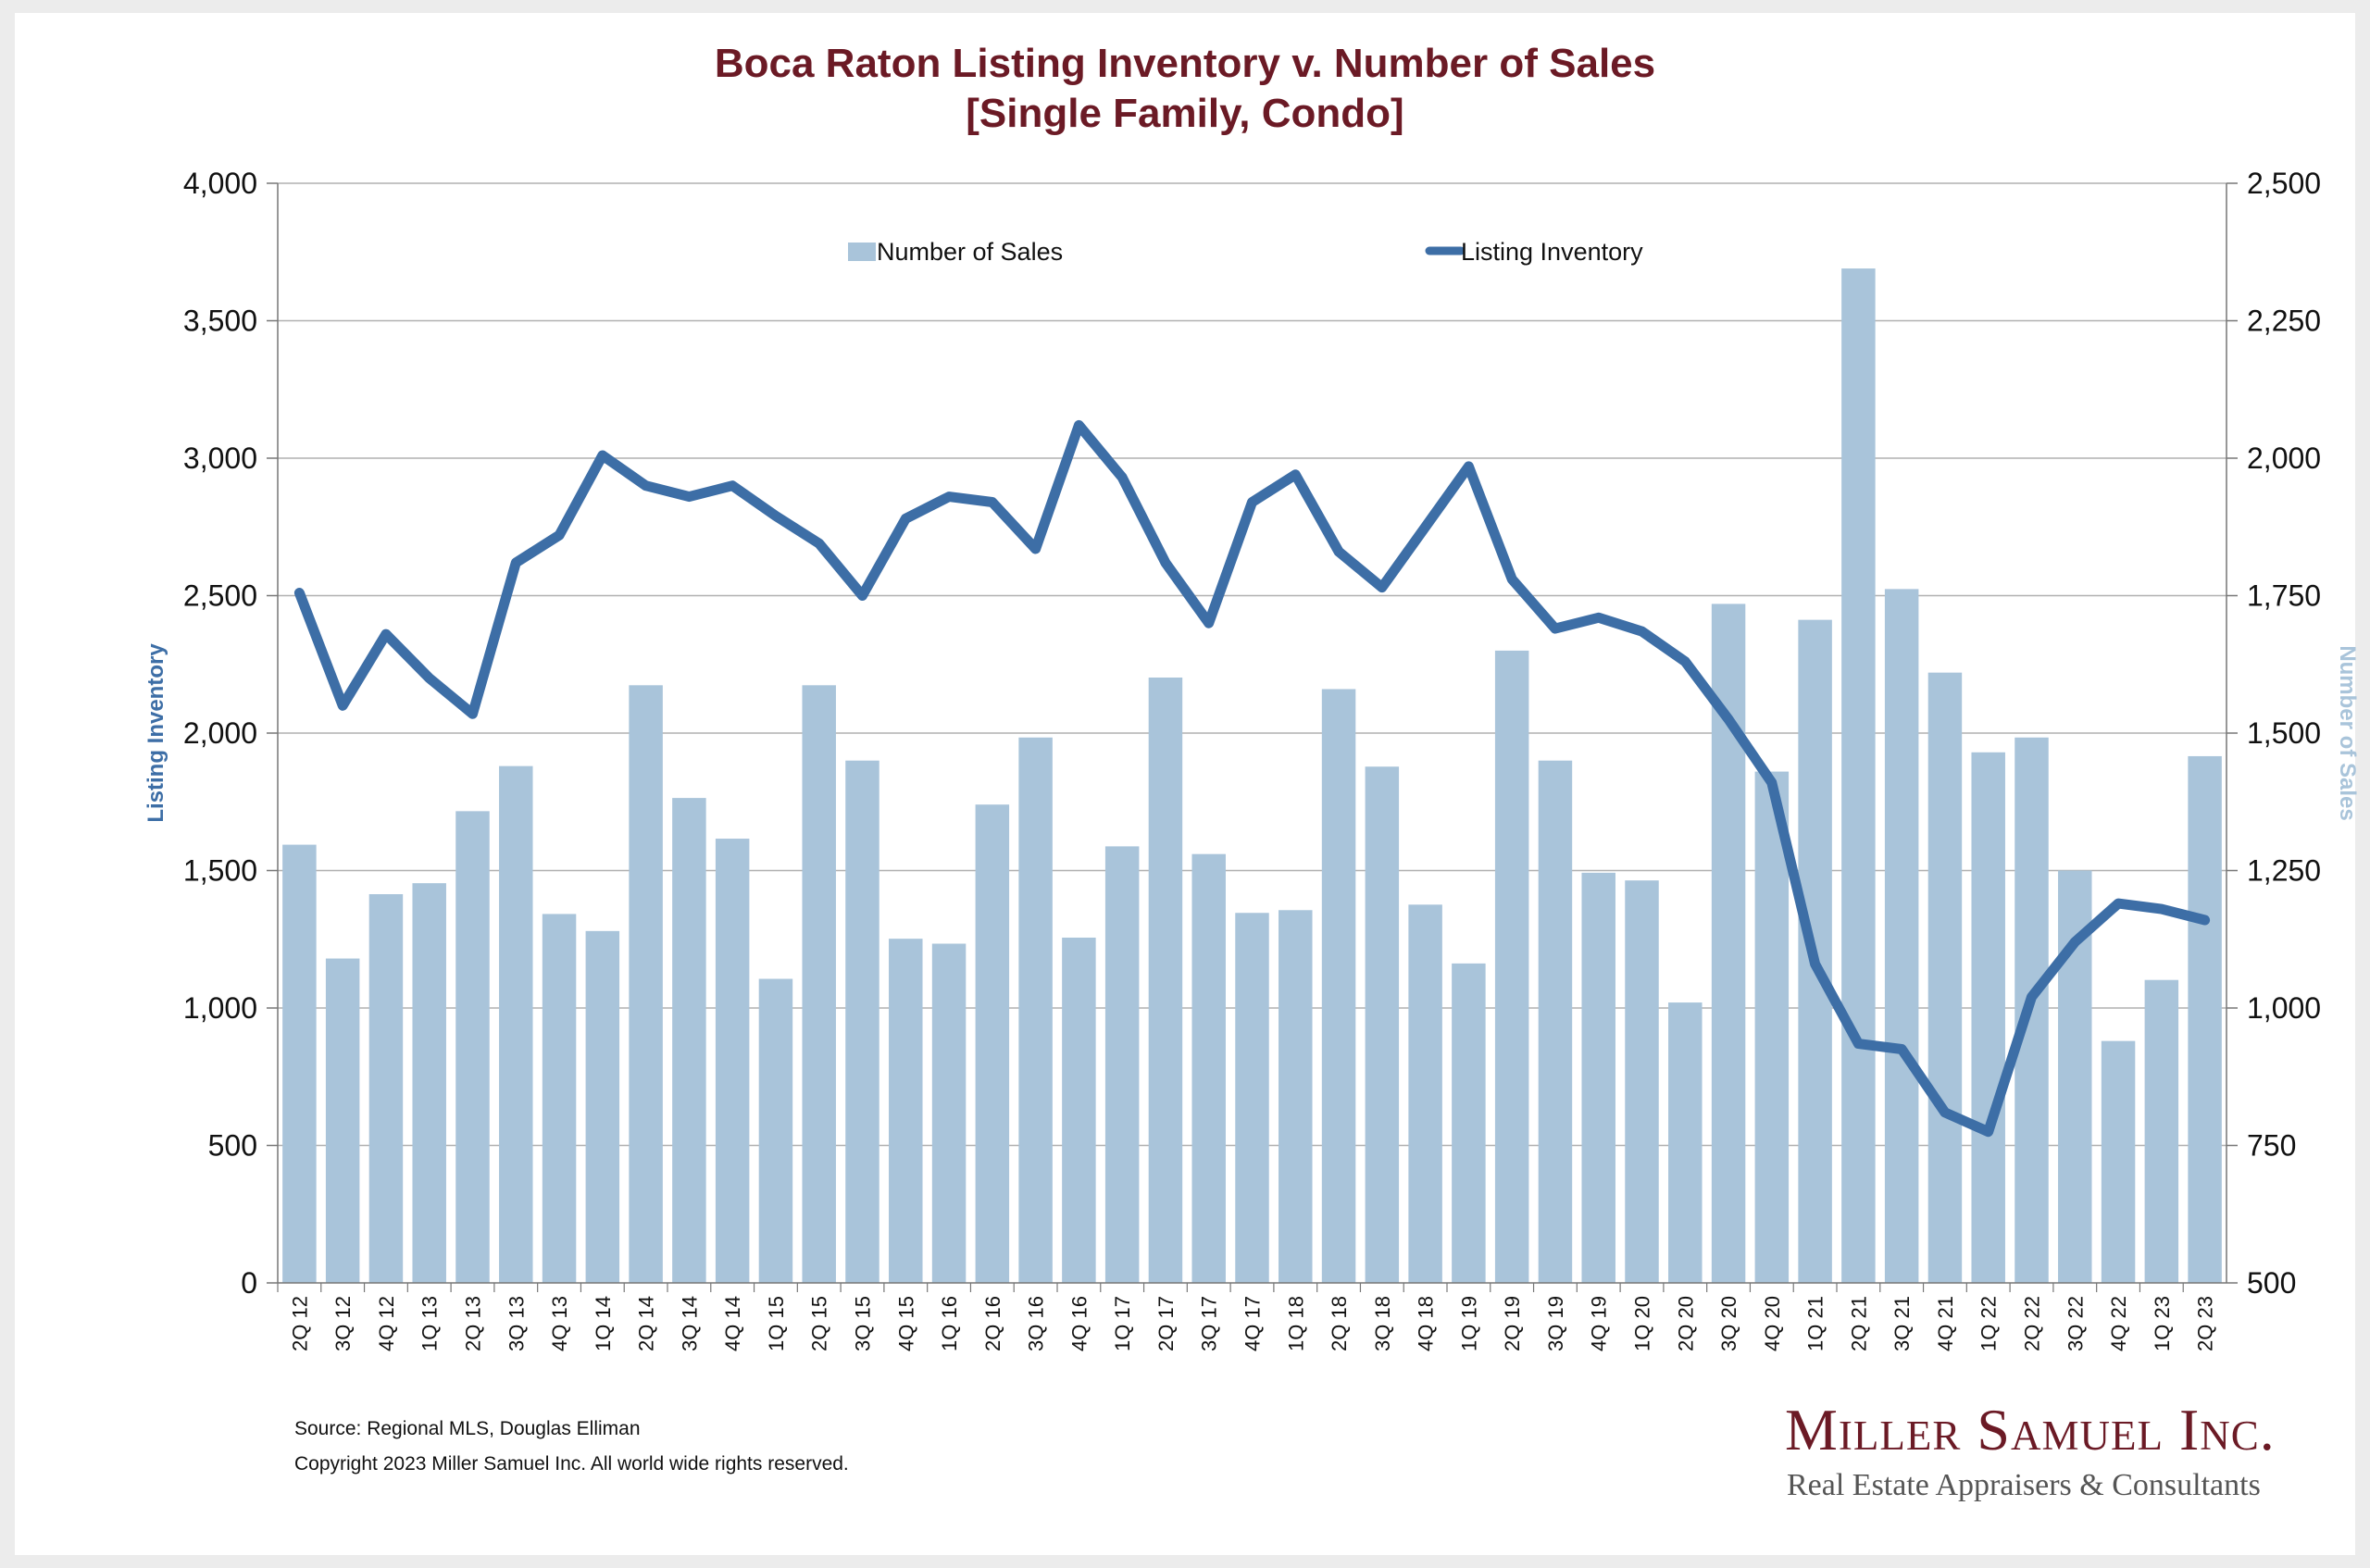 The height and width of the screenshot is (1568, 2370). I want to click on x-category-label: 3Q 13, so click(516, 1323).